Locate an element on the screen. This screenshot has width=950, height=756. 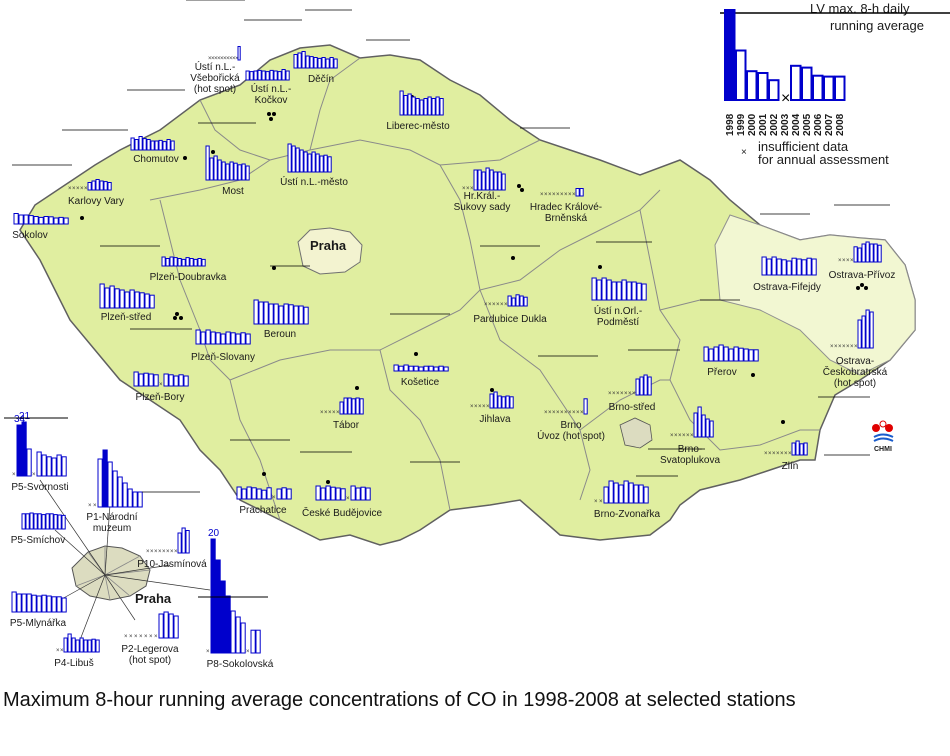
station-name: Brno Úvoz (hot spot) is located at coordinates (571, 431).